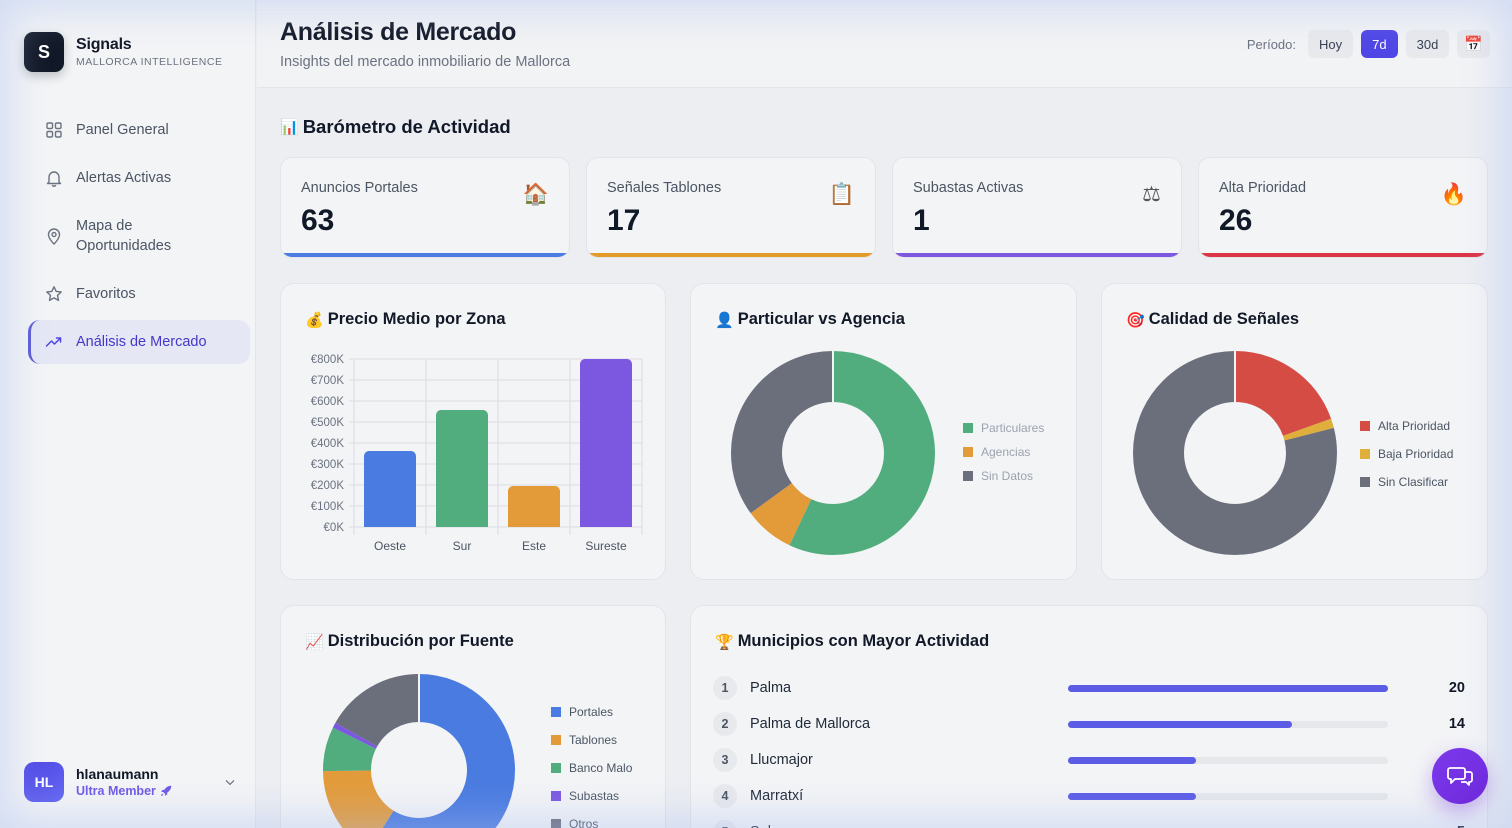 The width and height of the screenshot is (1512, 828). Describe the element at coordinates (230, 782) in the screenshot. I see `chevron-down-icon` at that location.